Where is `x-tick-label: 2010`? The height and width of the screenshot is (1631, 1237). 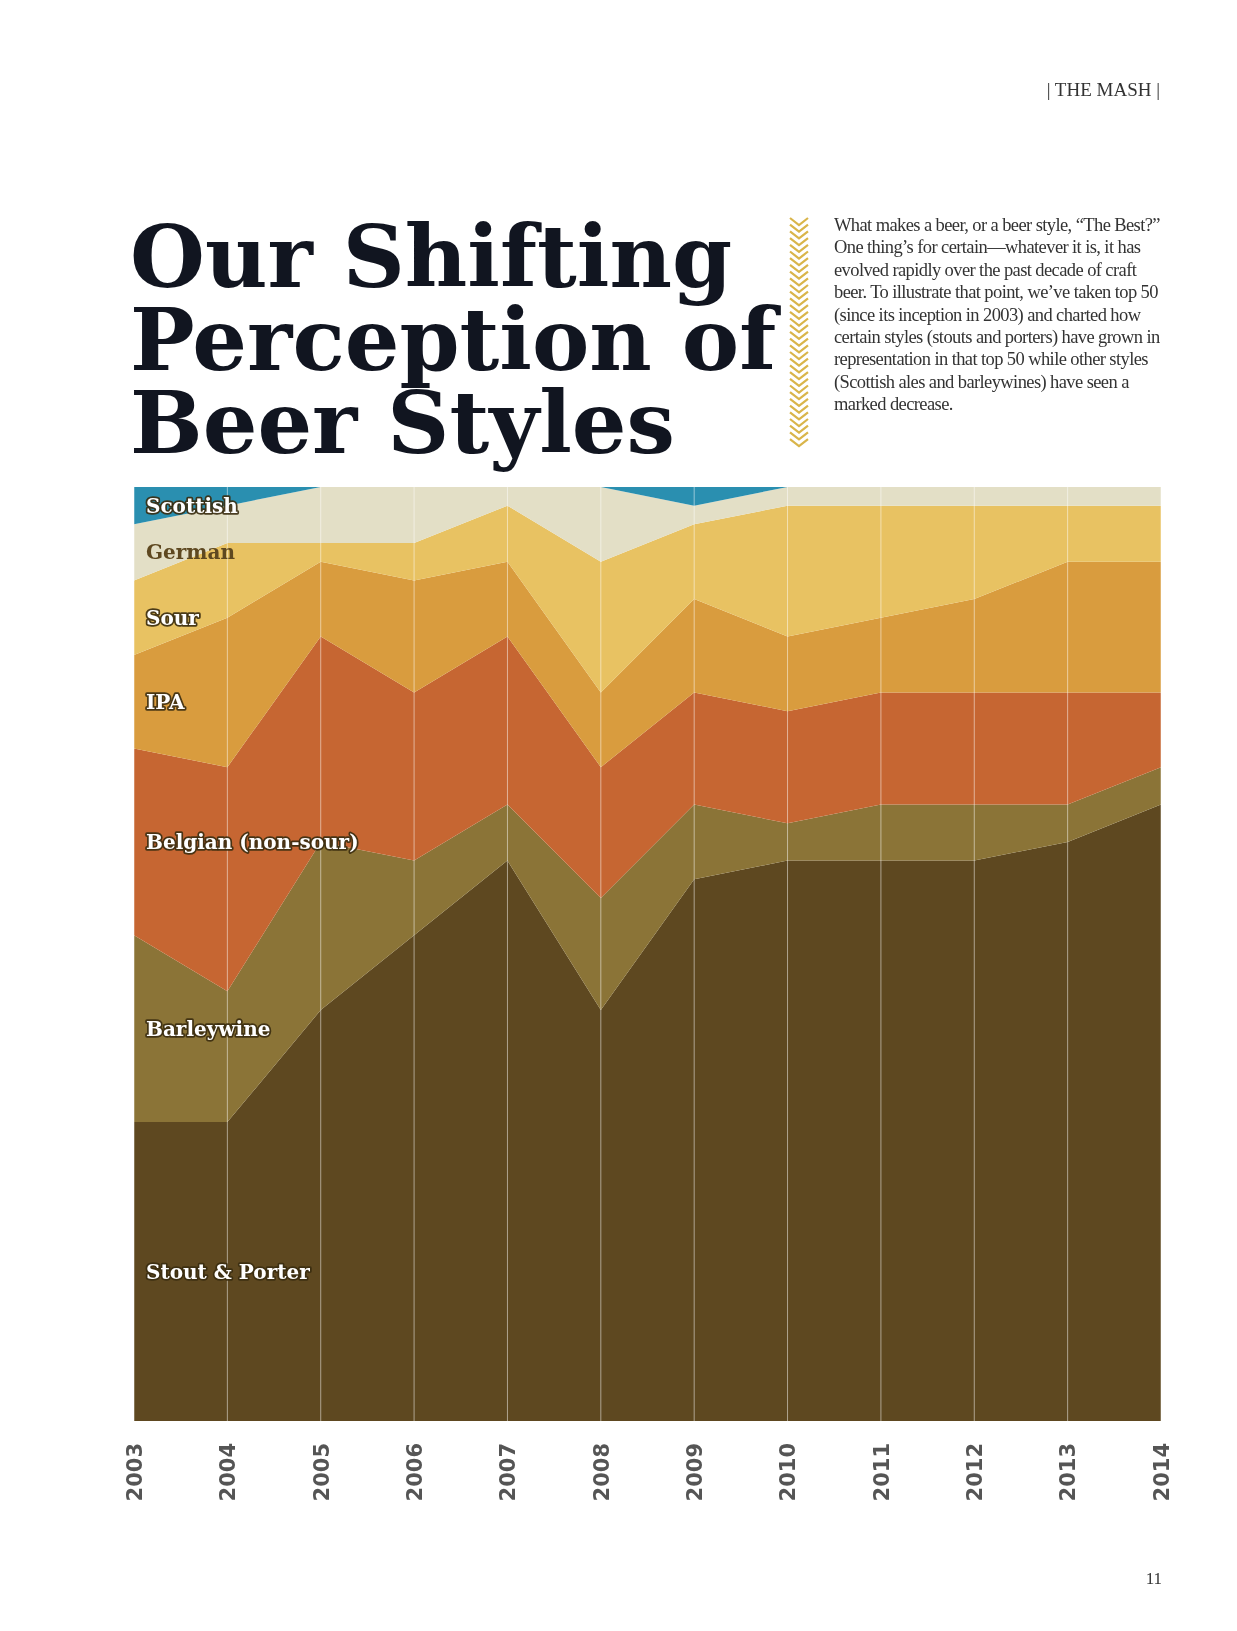 x-tick-label: 2010 is located at coordinates (788, 1472).